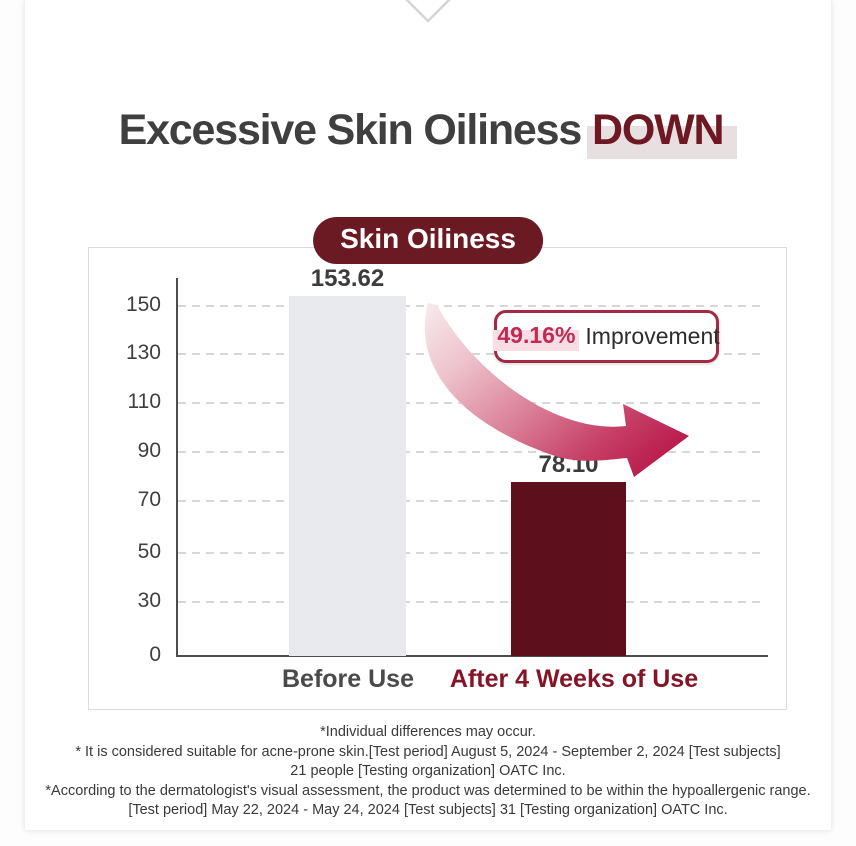 The width and height of the screenshot is (856, 846). What do you see at coordinates (428, 11) in the screenshot?
I see `section-divider-notch-icon` at bounding box center [428, 11].